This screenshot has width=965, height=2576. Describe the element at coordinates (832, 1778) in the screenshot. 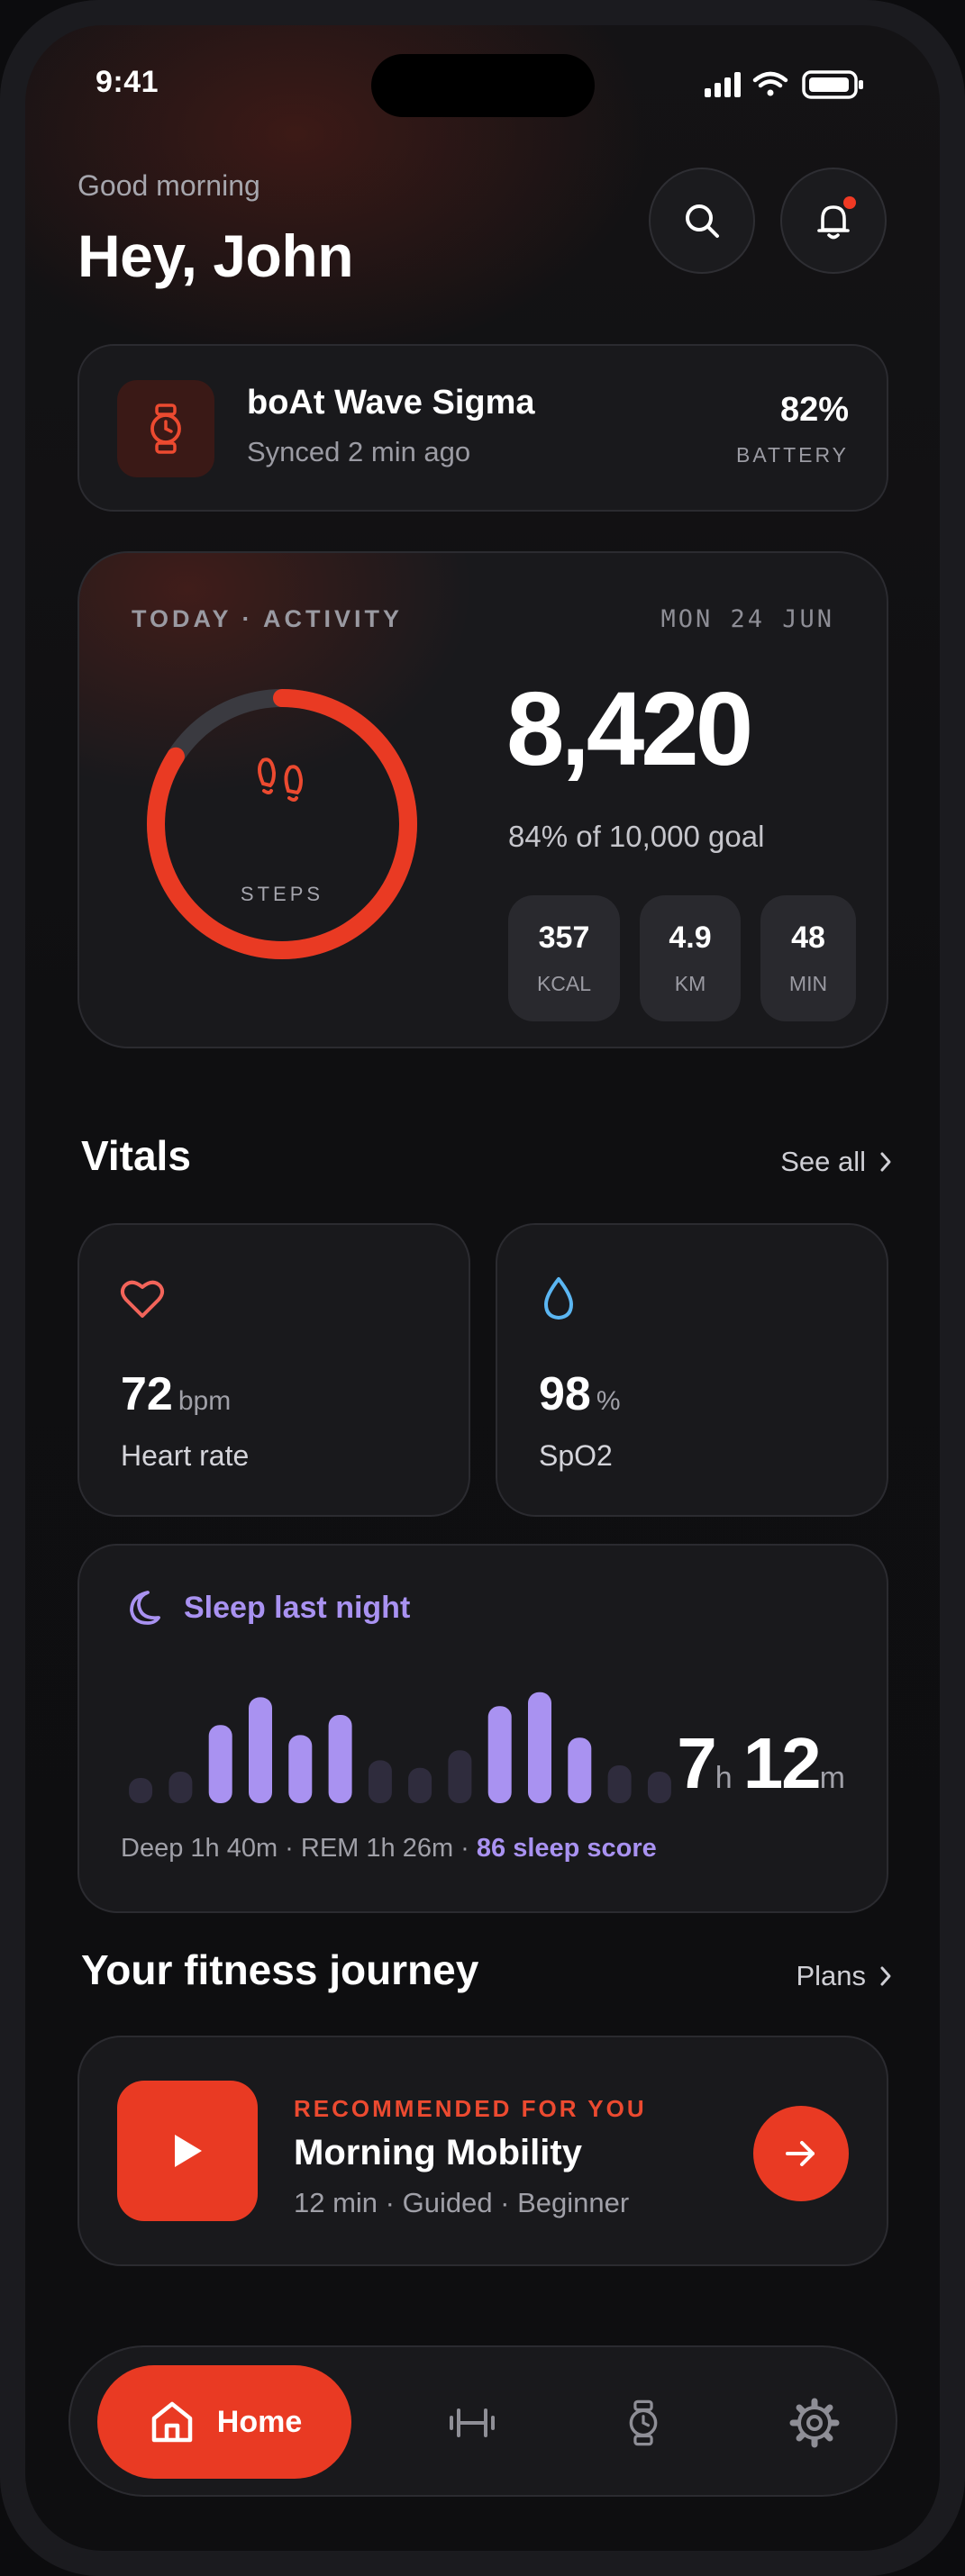

I see `sleep-minutes-unit: m` at that location.